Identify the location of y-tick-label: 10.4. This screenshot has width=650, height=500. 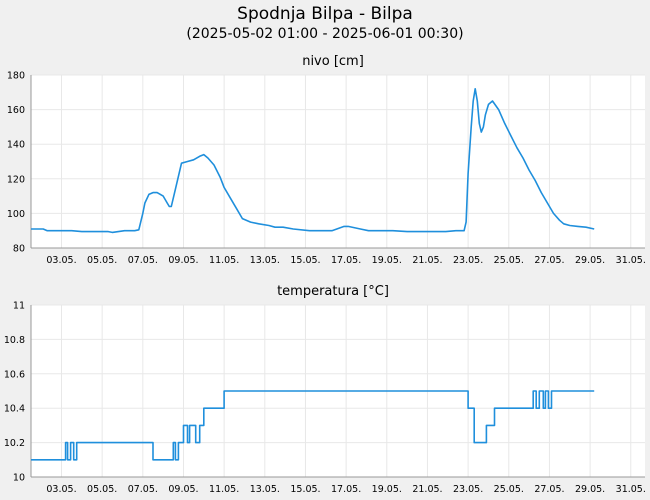
(14, 409).